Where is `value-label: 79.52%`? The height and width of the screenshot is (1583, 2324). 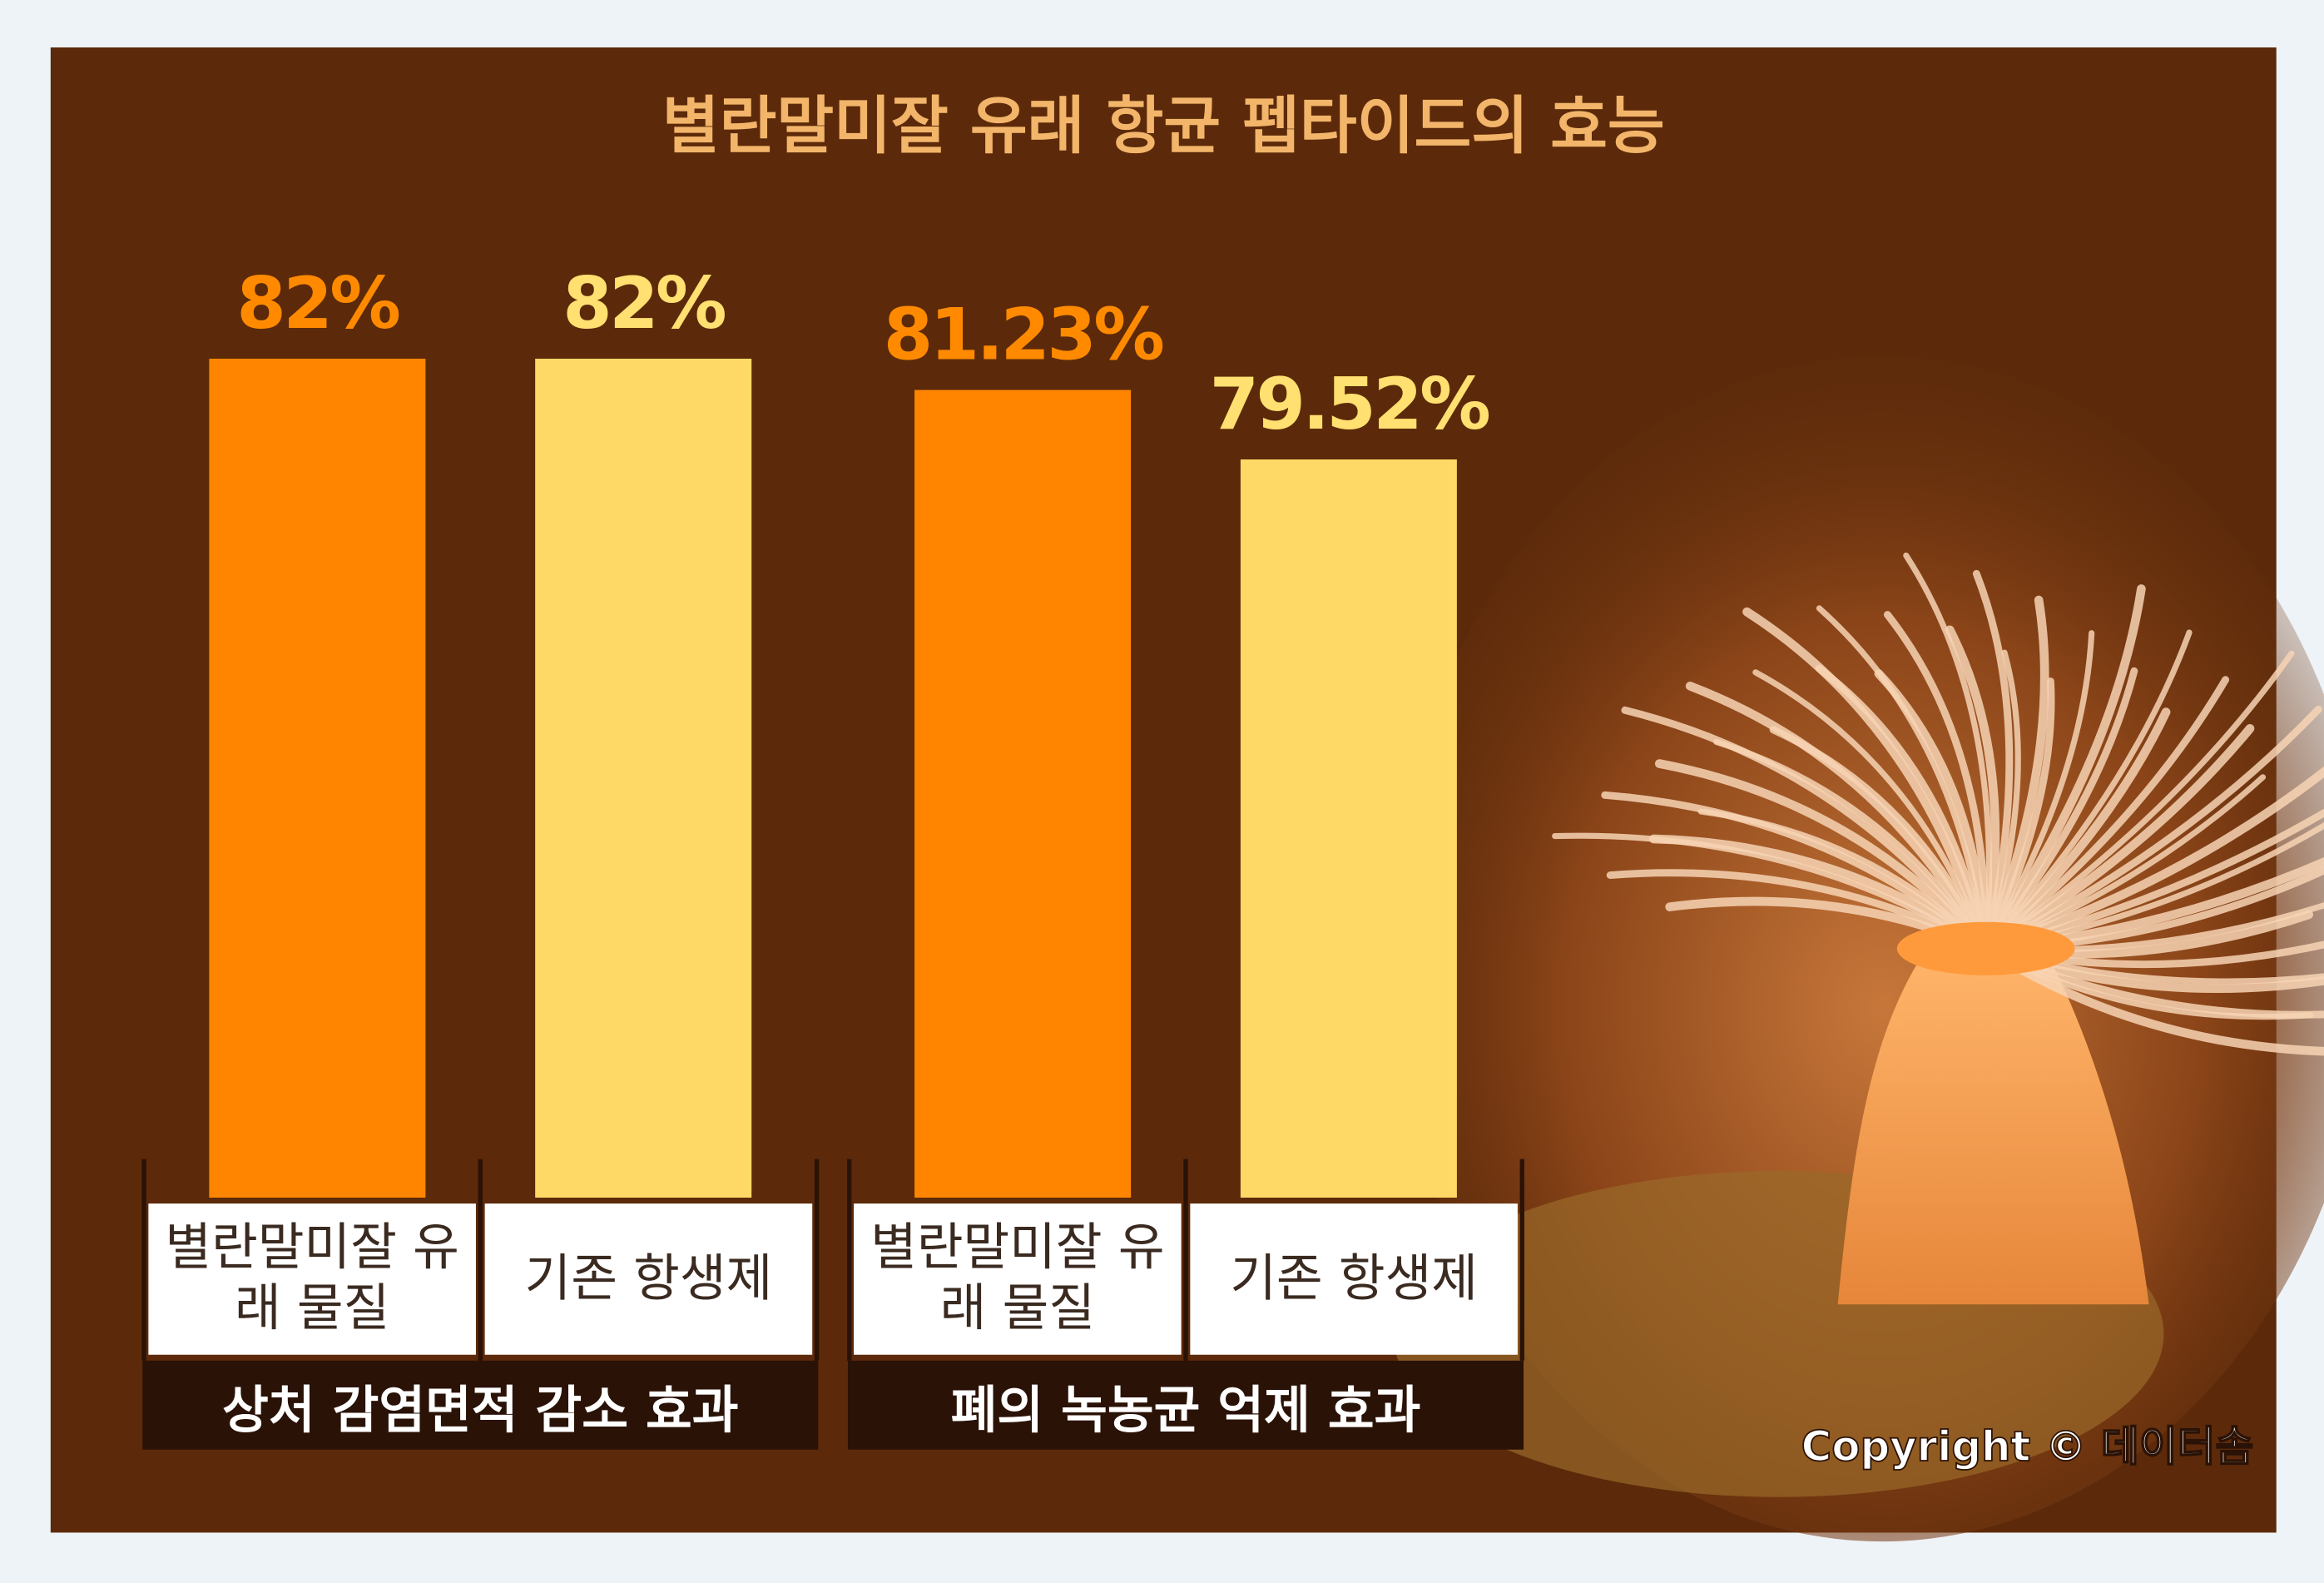 value-label: 79.52% is located at coordinates (1349, 405).